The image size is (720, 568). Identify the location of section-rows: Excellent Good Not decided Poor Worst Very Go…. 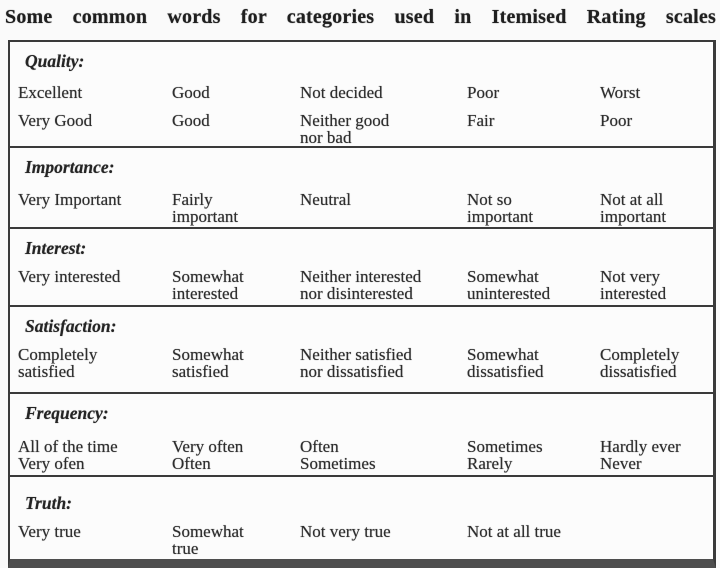
(365, 115).